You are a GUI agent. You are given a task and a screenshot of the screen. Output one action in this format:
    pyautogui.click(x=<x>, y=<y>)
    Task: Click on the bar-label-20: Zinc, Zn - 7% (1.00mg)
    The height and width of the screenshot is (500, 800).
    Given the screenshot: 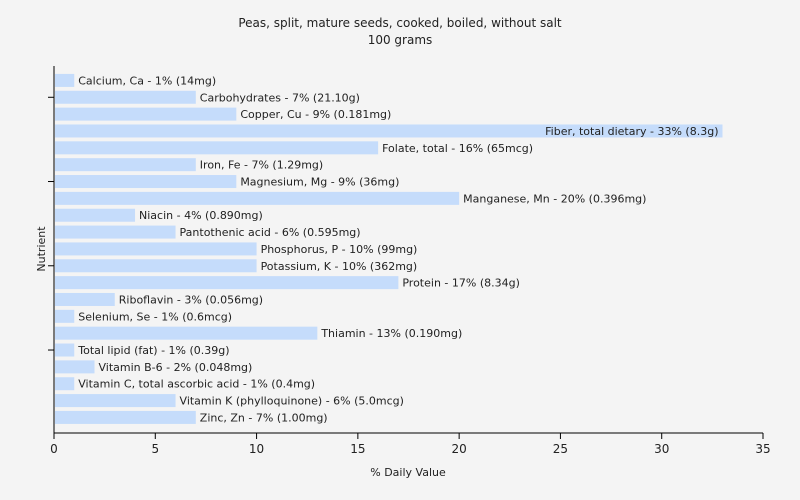 What is the action you would take?
    pyautogui.click(x=264, y=417)
    